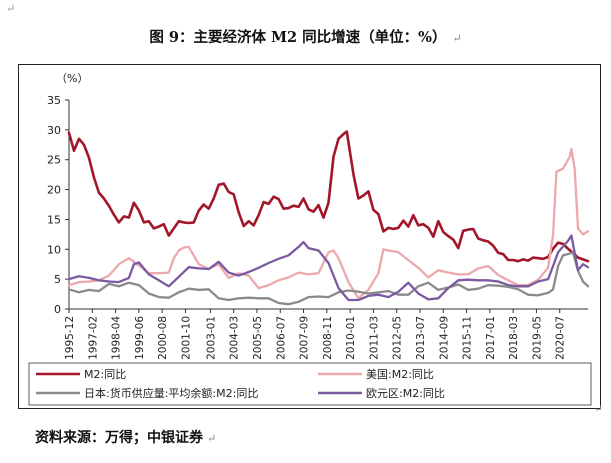 This screenshot has height=463, width=611. What do you see at coordinates (117, 338) in the screenshot?
I see `x-tick-label: 1998-04` at bounding box center [117, 338].